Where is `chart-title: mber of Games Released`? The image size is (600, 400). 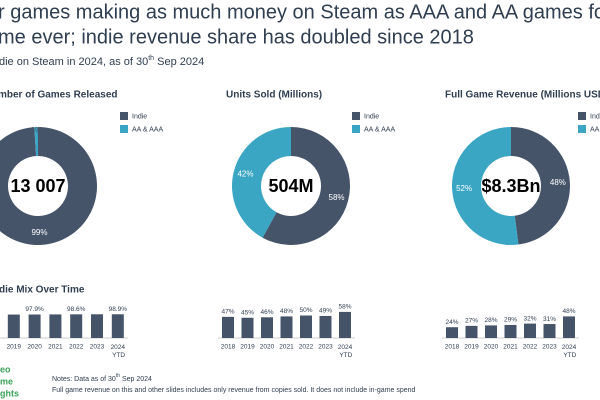
chart-title: mber of Games Released is located at coordinates (59, 95).